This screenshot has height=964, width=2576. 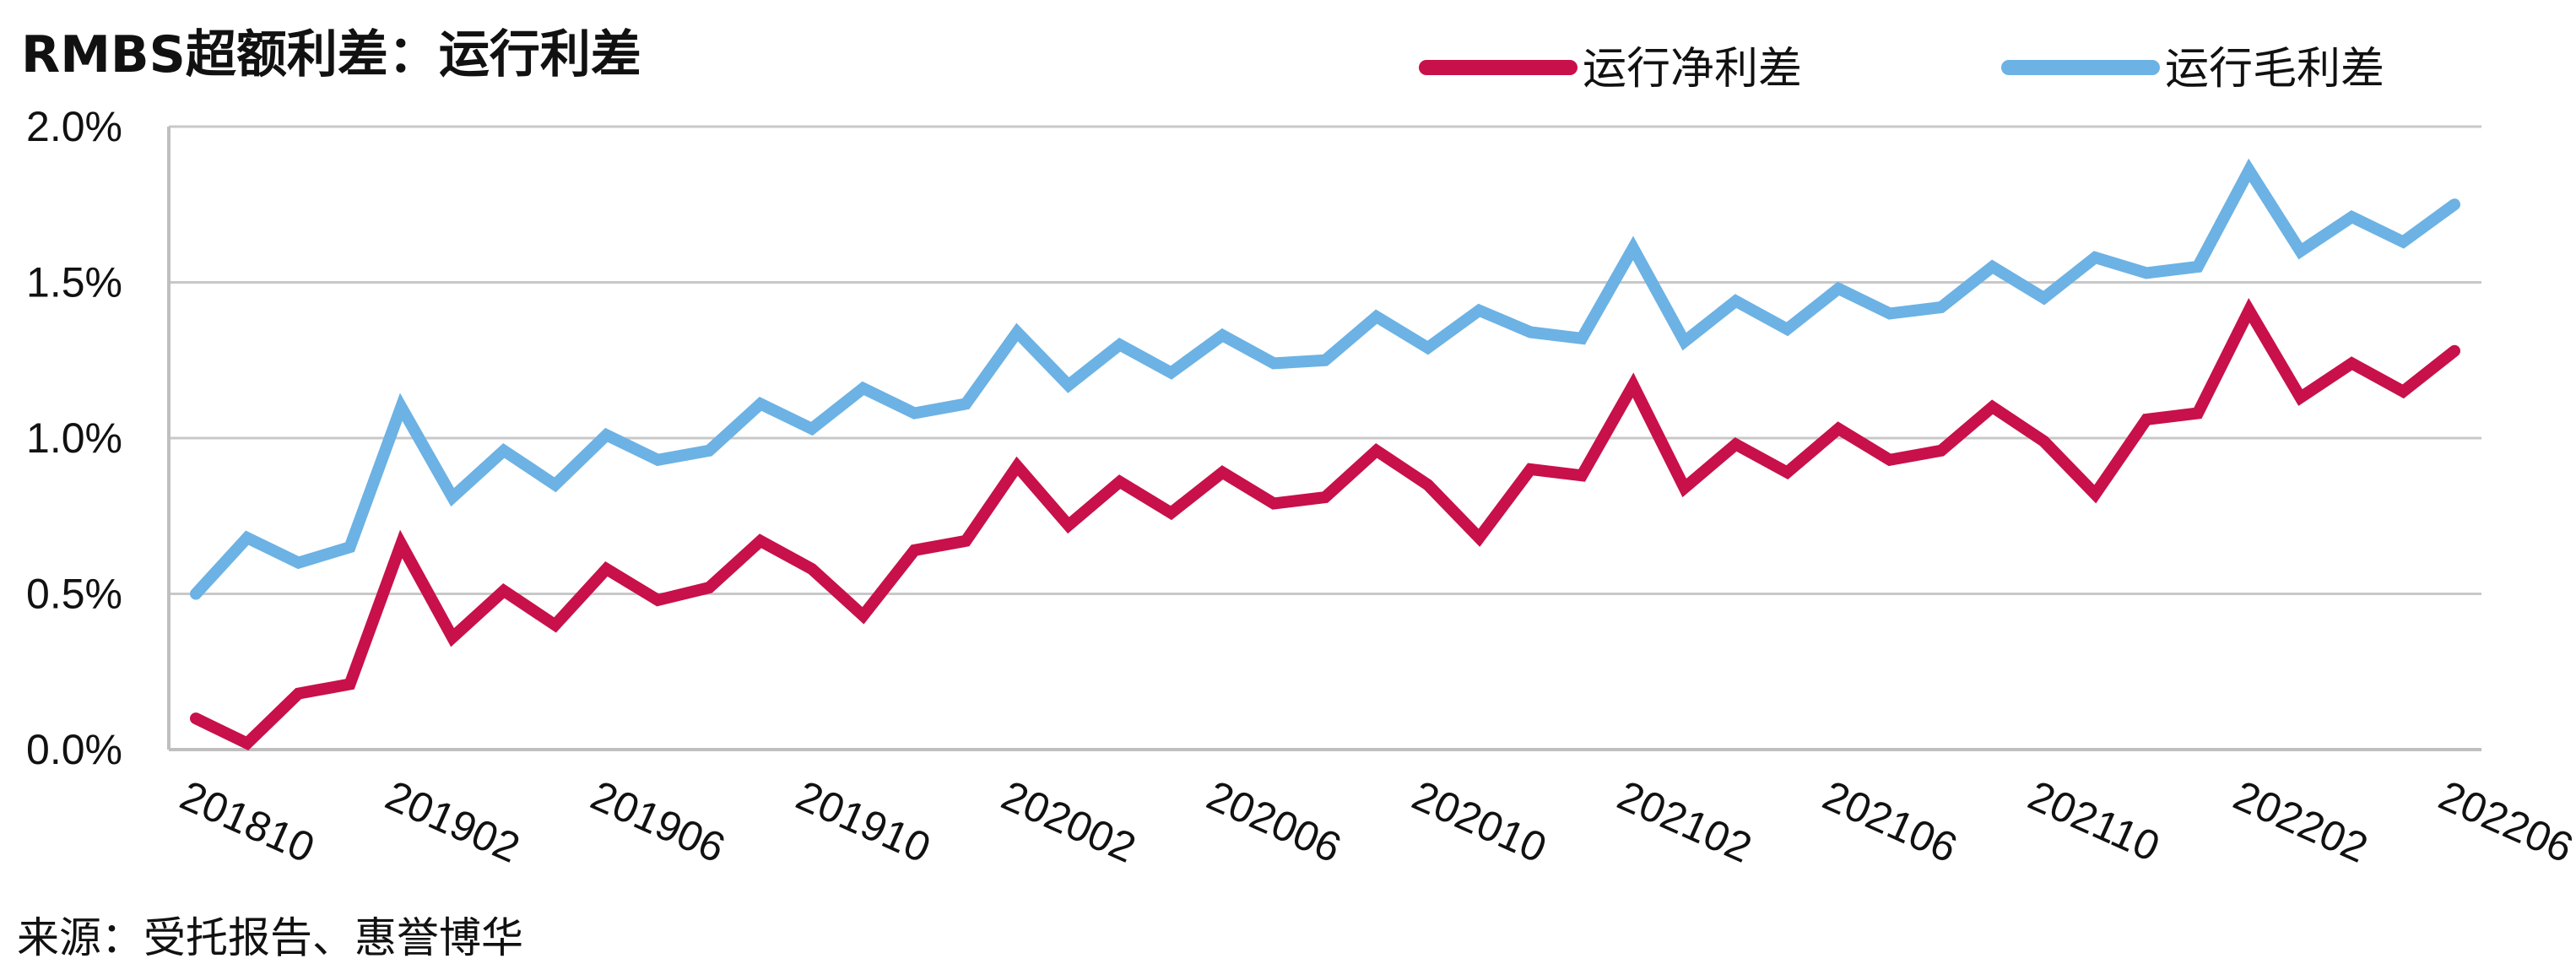 What do you see at coordinates (1069, 822) in the screenshot?
I see `x-tick-label: 202002` at bounding box center [1069, 822].